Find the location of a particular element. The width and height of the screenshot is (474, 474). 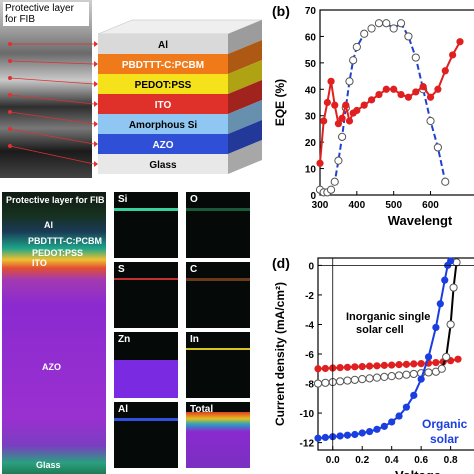

y-tick-label: 20 is located at coordinates (311, 143).